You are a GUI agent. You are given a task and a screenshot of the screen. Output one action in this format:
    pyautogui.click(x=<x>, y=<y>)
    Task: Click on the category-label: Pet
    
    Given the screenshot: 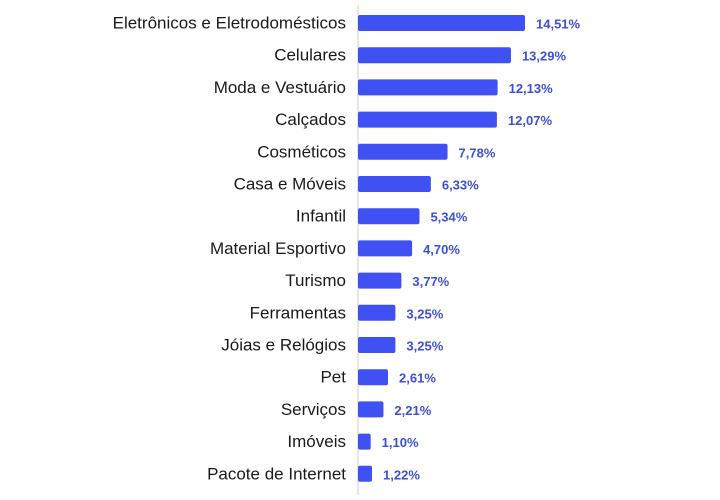 What is the action you would take?
    pyautogui.click(x=333, y=377)
    